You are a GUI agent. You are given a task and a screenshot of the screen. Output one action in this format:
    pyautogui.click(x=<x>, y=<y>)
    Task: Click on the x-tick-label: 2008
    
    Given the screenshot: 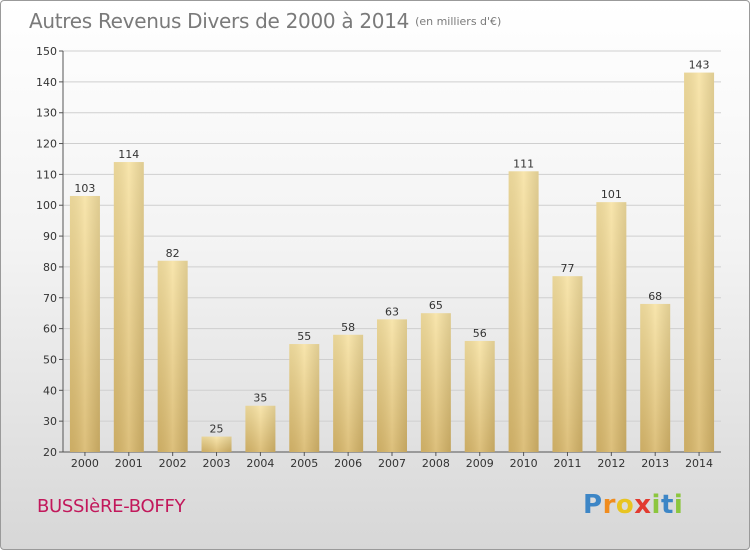 What is the action you would take?
    pyautogui.click(x=436, y=463)
    